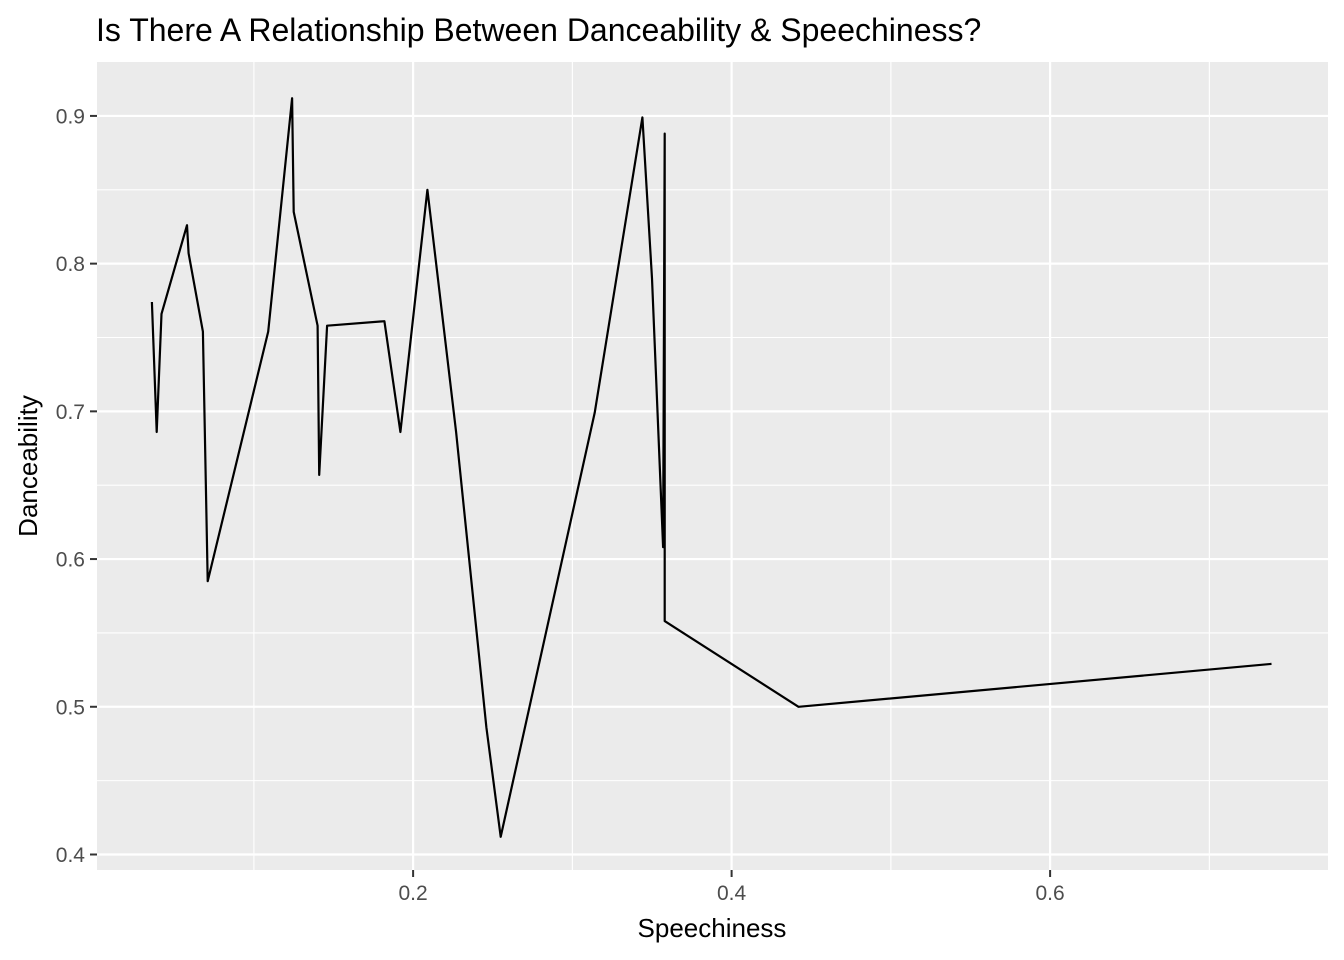  I want to click on y-tick-label: 0.6, so click(70, 560).